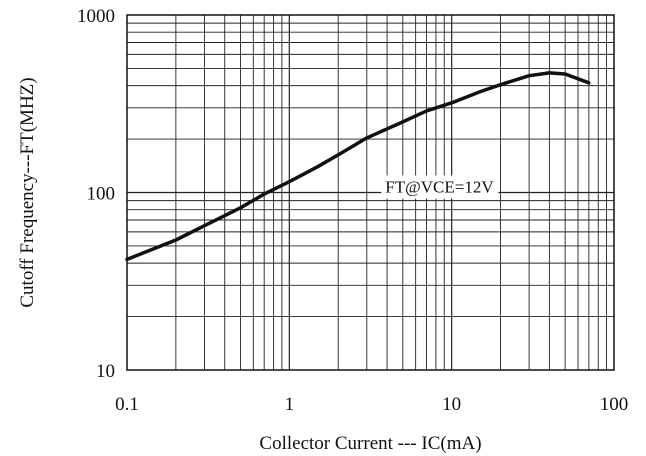  Describe the element at coordinates (27, 192) in the screenshot. I see `y-axis-title: Cutoff Frequency---FT(MHZ)` at that location.